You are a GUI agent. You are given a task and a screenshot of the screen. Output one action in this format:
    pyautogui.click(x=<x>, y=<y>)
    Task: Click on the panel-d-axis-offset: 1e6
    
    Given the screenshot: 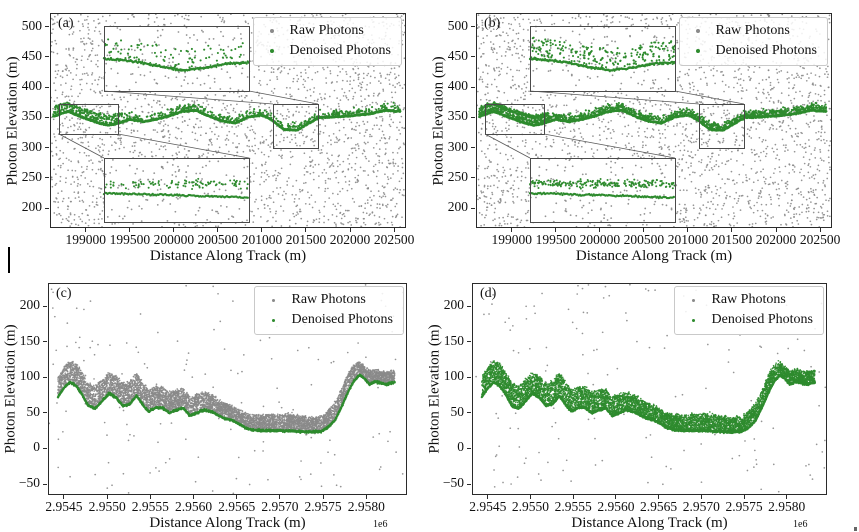 What is the action you would take?
    pyautogui.click(x=800, y=524)
    